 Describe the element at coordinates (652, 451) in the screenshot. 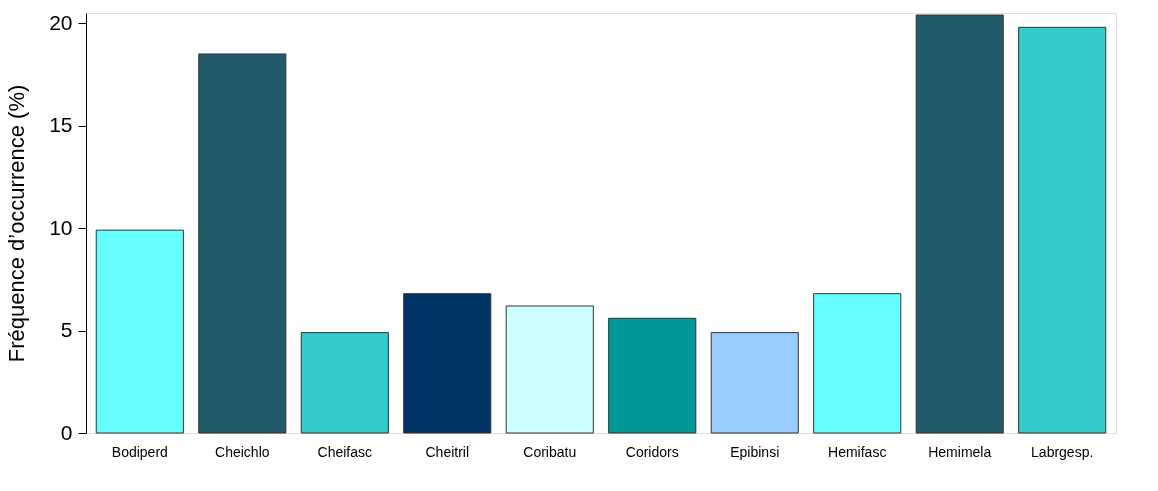

I see `x-tick-label: Coridors` at that location.